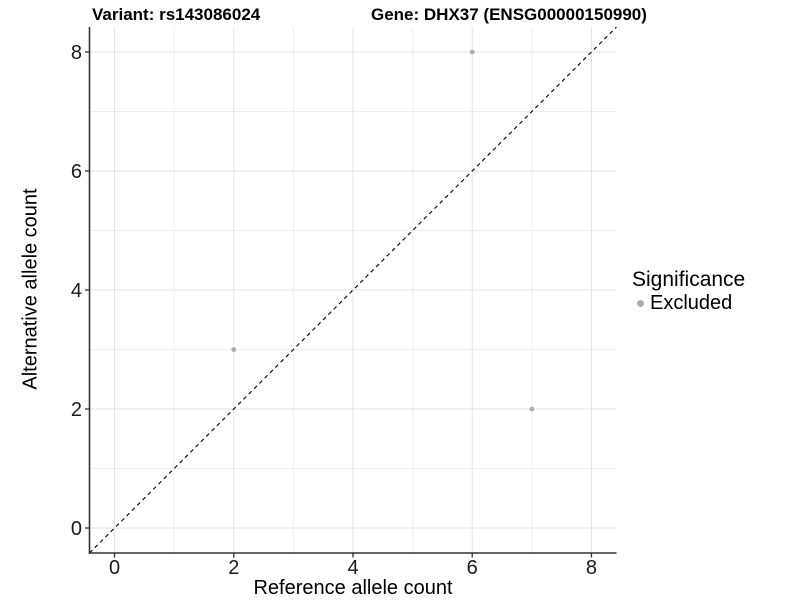  I want to click on y-tick-label: 8, so click(76, 53).